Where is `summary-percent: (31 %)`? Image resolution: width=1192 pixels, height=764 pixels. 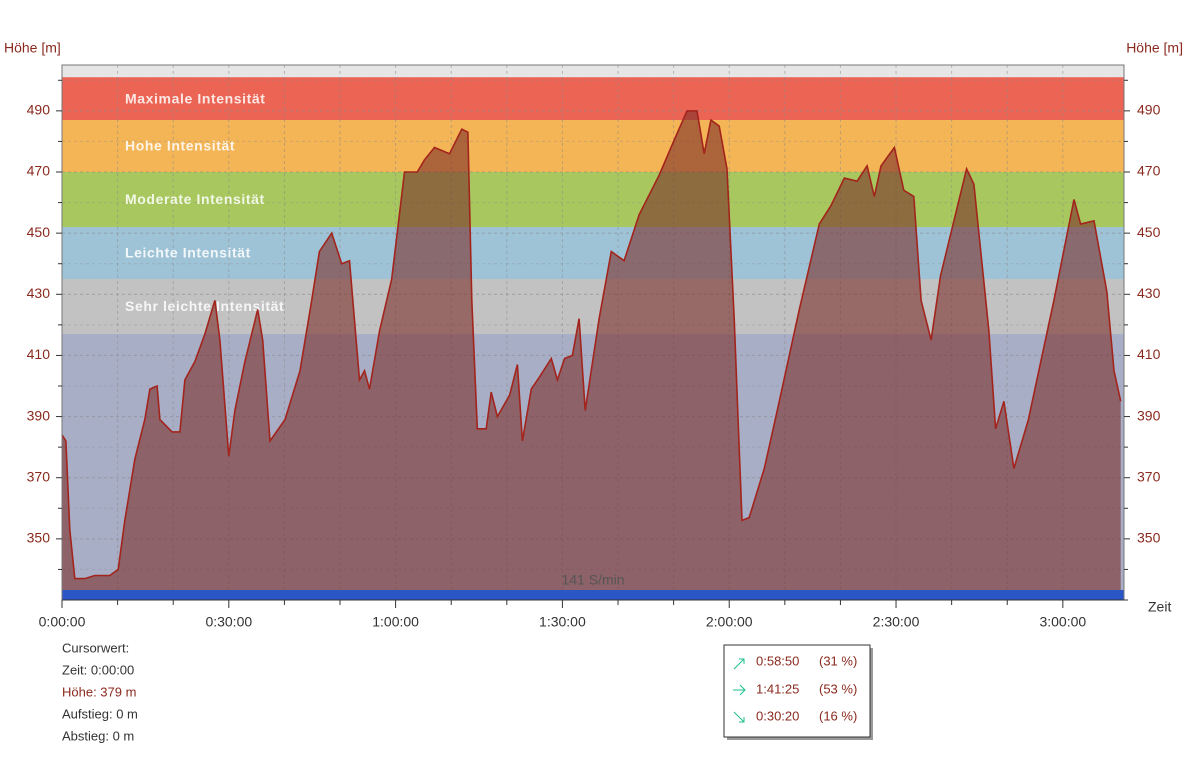 summary-percent: (31 %) is located at coordinates (838, 660).